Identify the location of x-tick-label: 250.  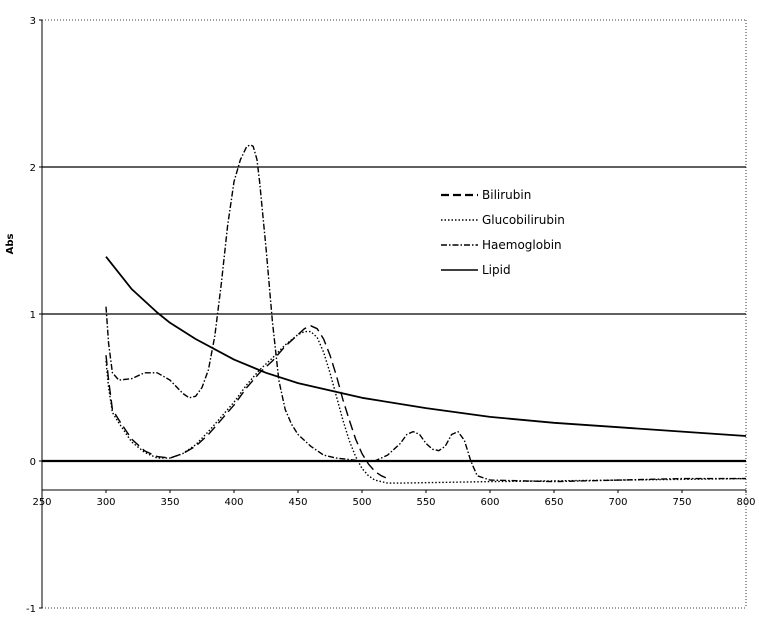
(41, 502).